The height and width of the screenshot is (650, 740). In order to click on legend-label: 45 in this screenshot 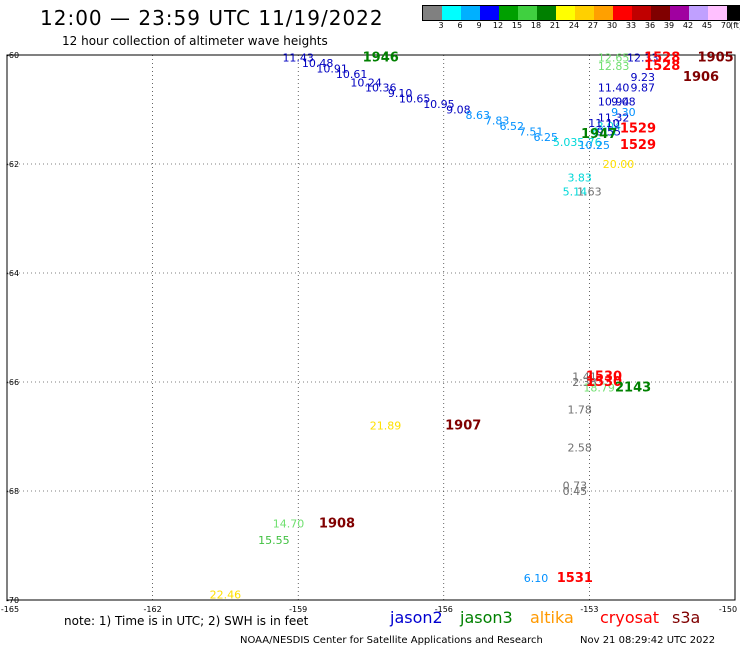, I will do `click(707, 25)`.